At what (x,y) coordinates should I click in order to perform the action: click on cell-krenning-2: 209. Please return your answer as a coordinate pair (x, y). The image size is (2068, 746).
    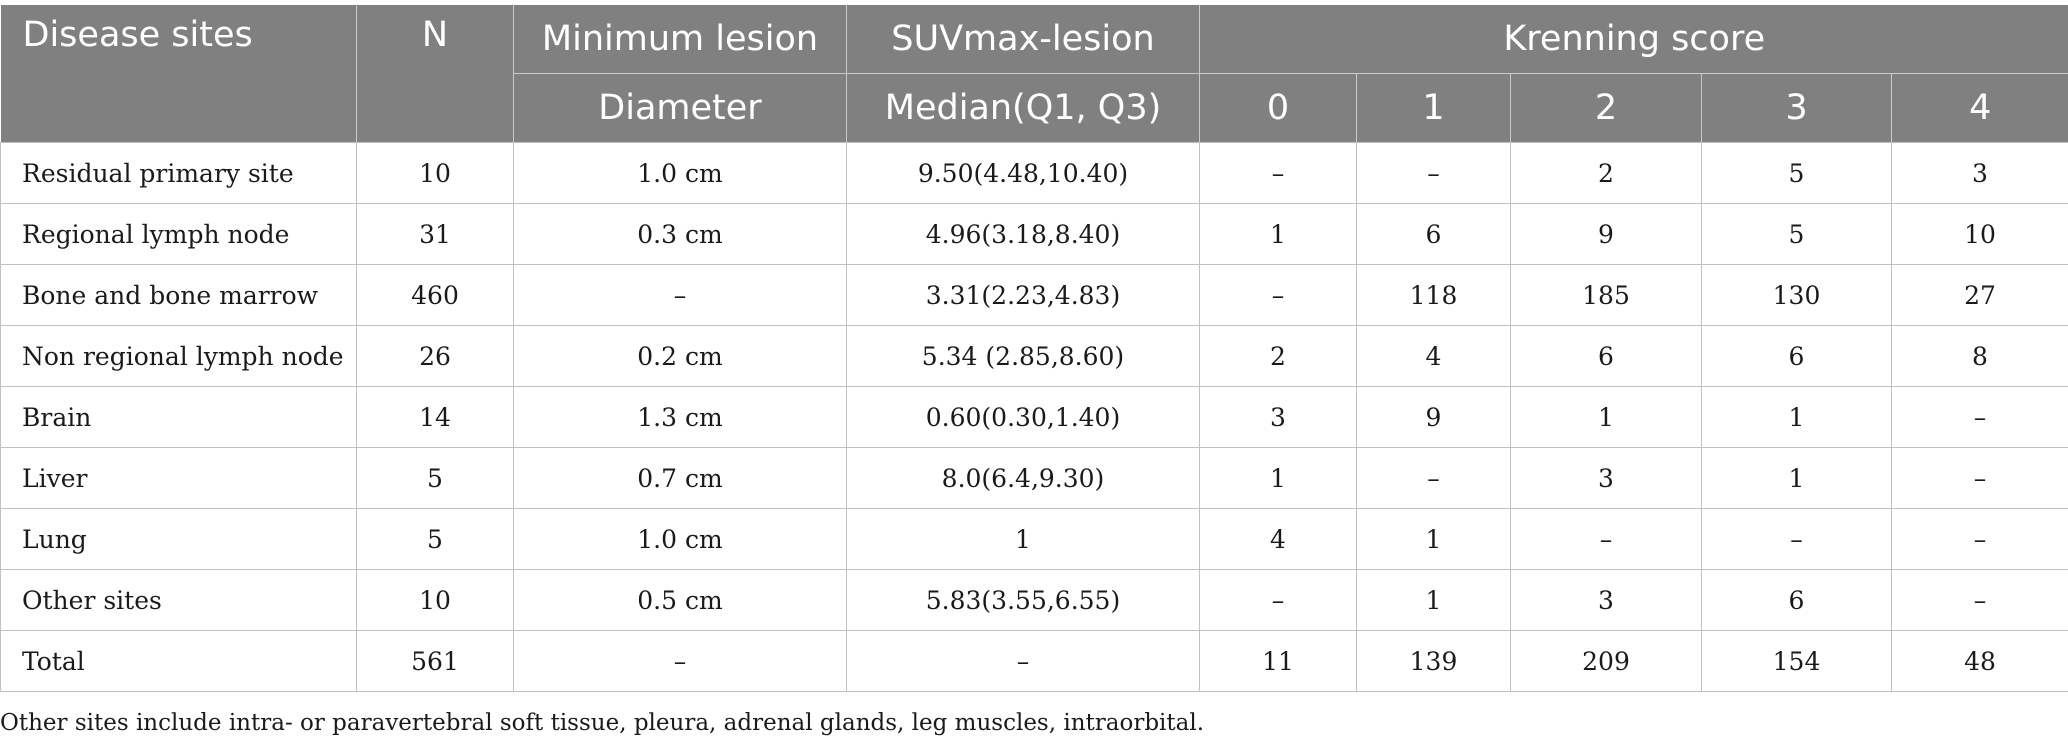
    Looking at the image, I should click on (1606, 661).